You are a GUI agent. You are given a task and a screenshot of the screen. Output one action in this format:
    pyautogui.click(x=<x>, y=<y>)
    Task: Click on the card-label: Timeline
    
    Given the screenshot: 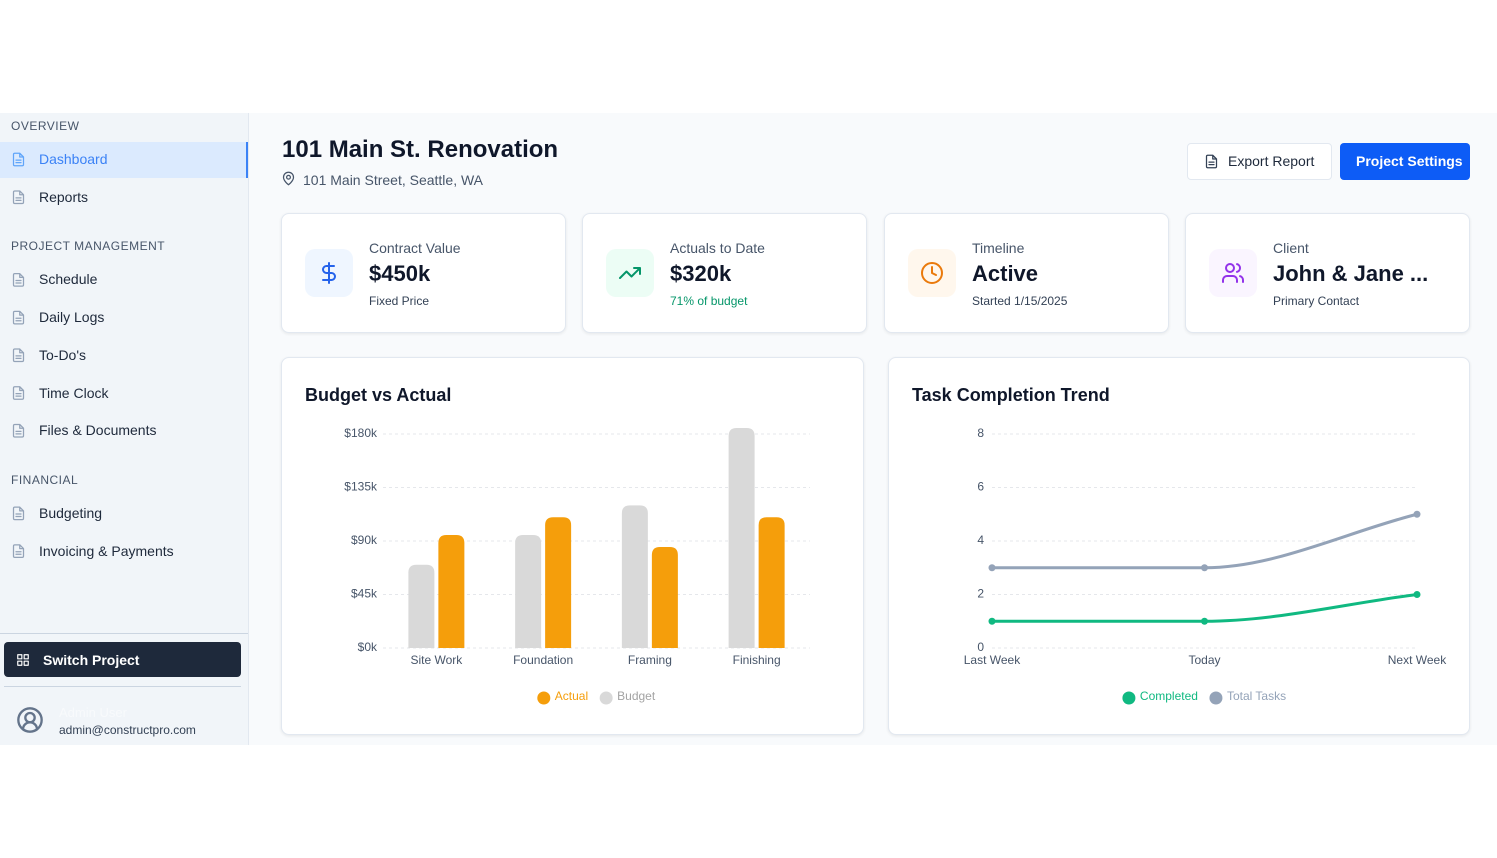 What is the action you would take?
    pyautogui.click(x=998, y=248)
    